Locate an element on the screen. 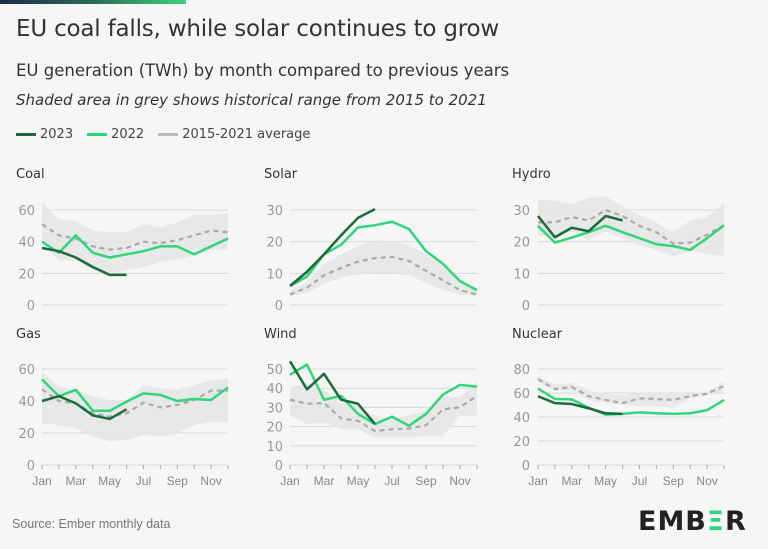 The height and width of the screenshot is (549, 768). legend-item-2023: 2023 is located at coordinates (44, 134).